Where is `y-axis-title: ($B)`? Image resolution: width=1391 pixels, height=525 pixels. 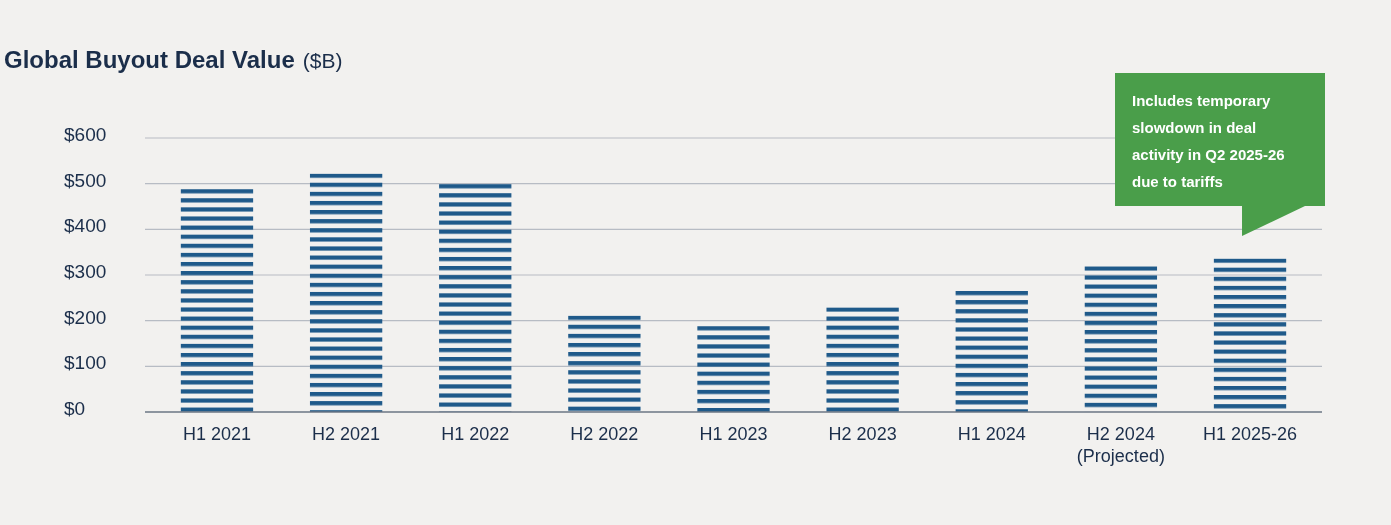
y-axis-title: ($B) is located at coordinates (322, 60).